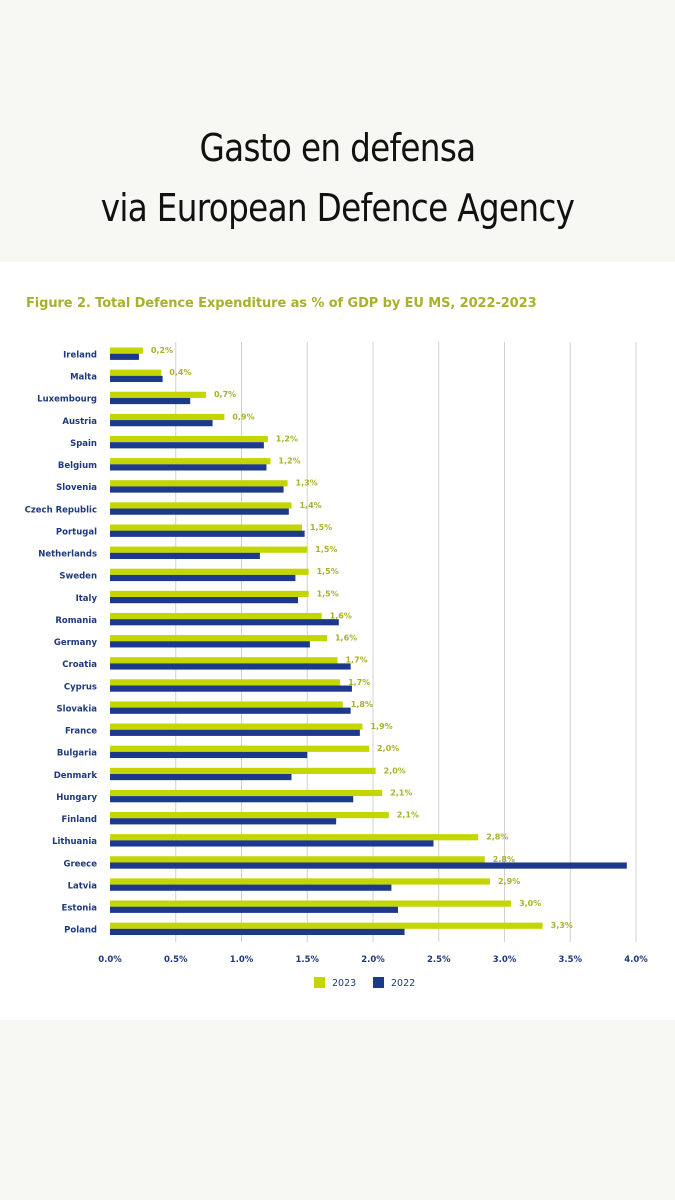  What do you see at coordinates (76, 532) in the screenshot?
I see `category-label: Portugal` at bounding box center [76, 532].